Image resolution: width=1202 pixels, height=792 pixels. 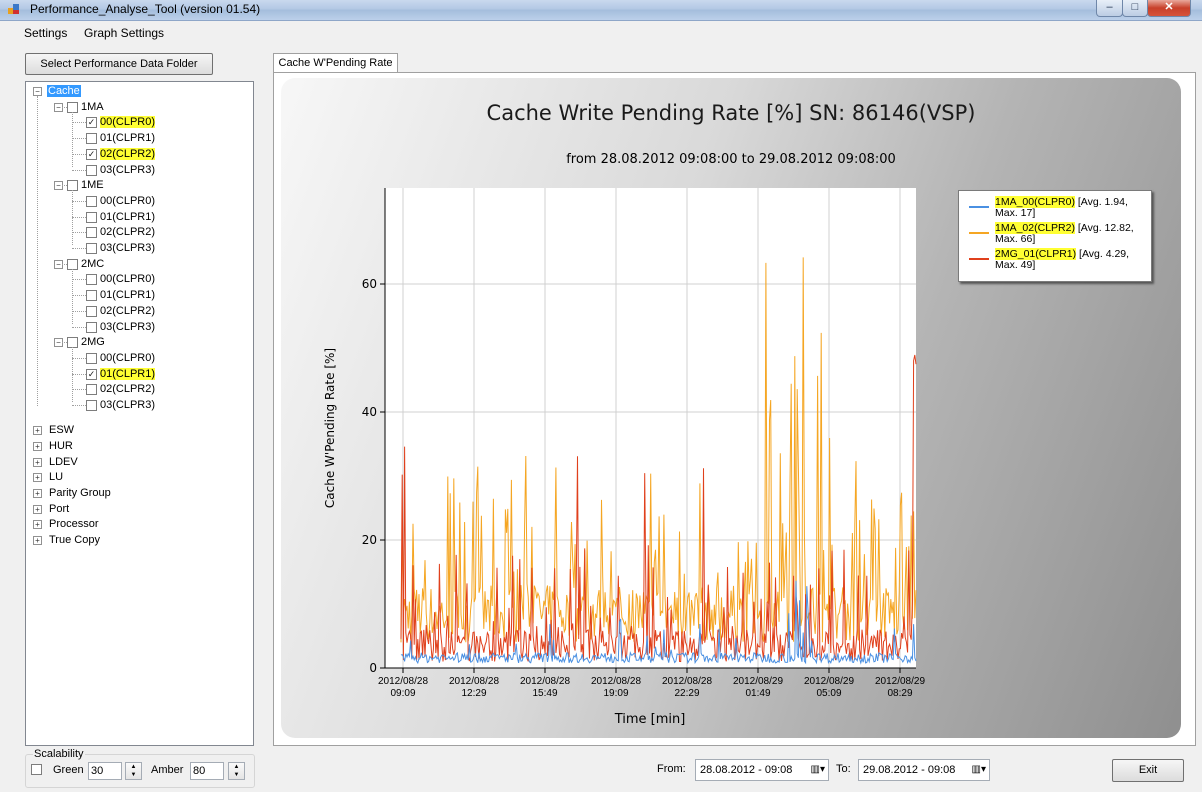 I want to click on tree-expander-parity-group: +, so click(x=37, y=493).